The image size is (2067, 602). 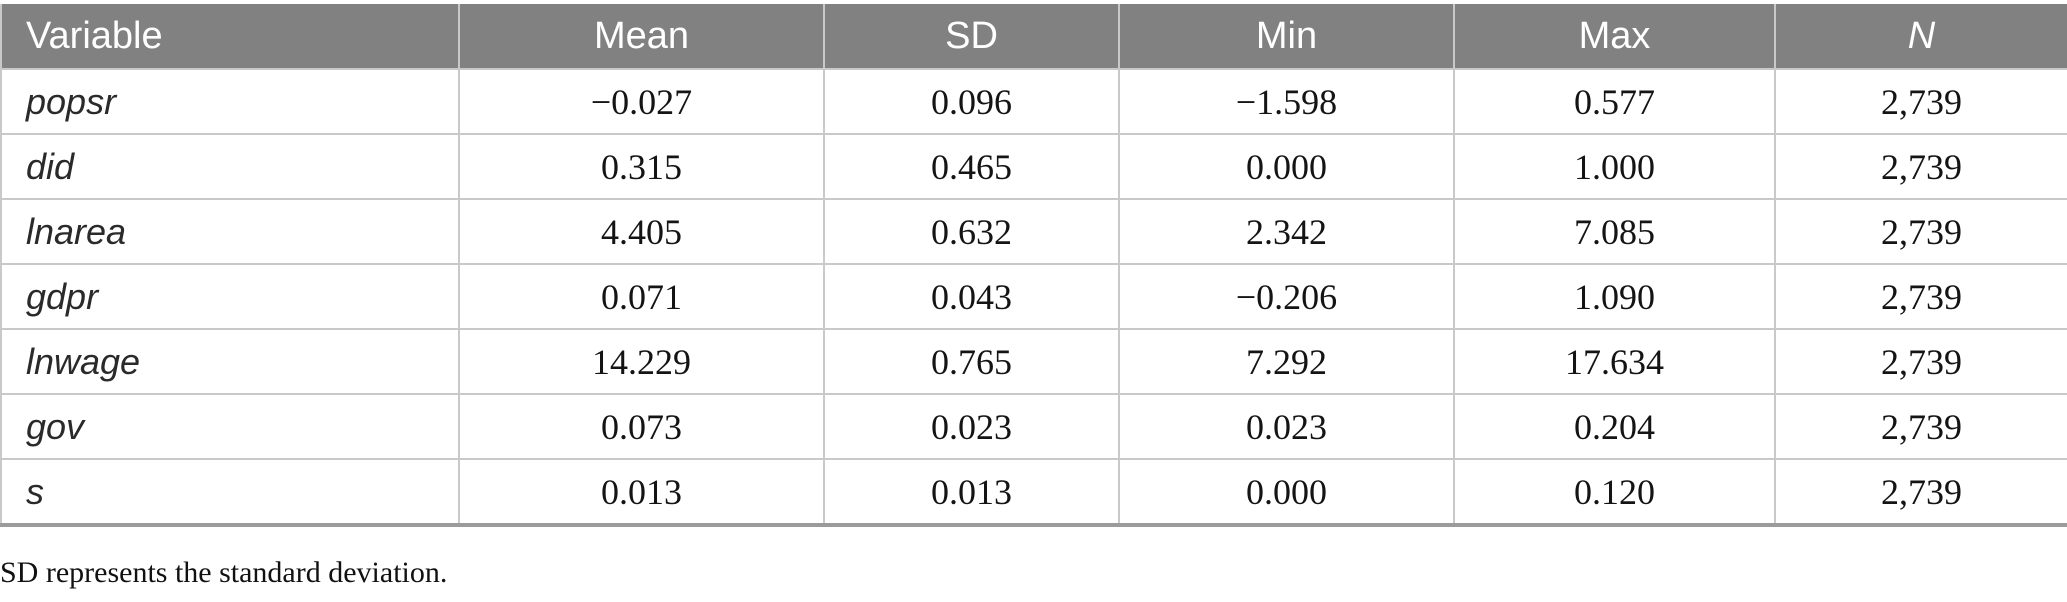 I want to click on variable-cell: lnarea, so click(x=230, y=231).